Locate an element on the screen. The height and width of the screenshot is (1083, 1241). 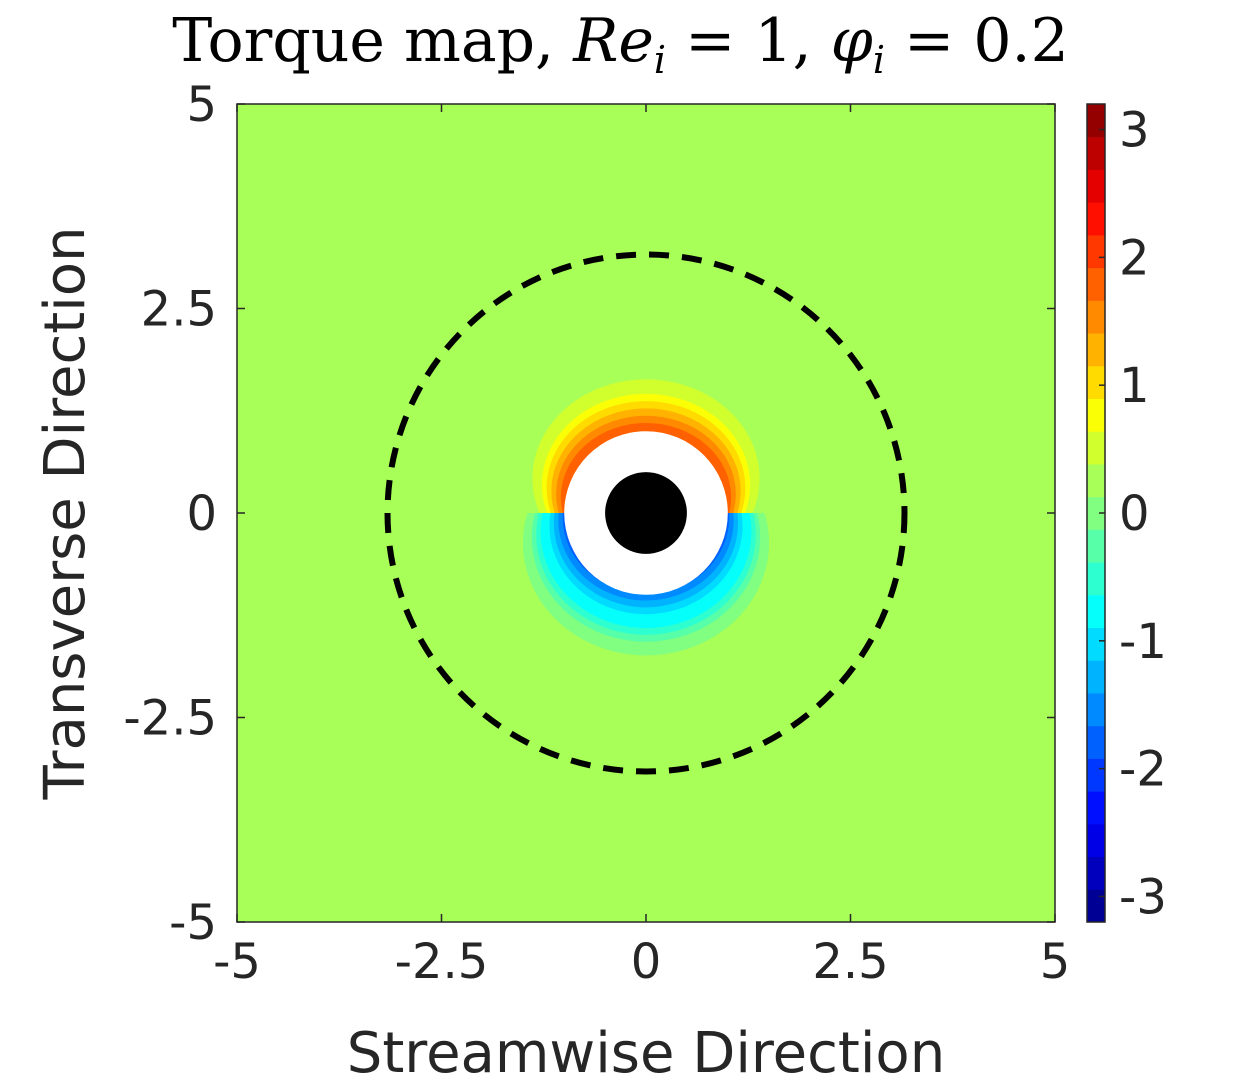
colorbar: 3 2 1 0 -1 -2 -3 is located at coordinates (1126, 514).